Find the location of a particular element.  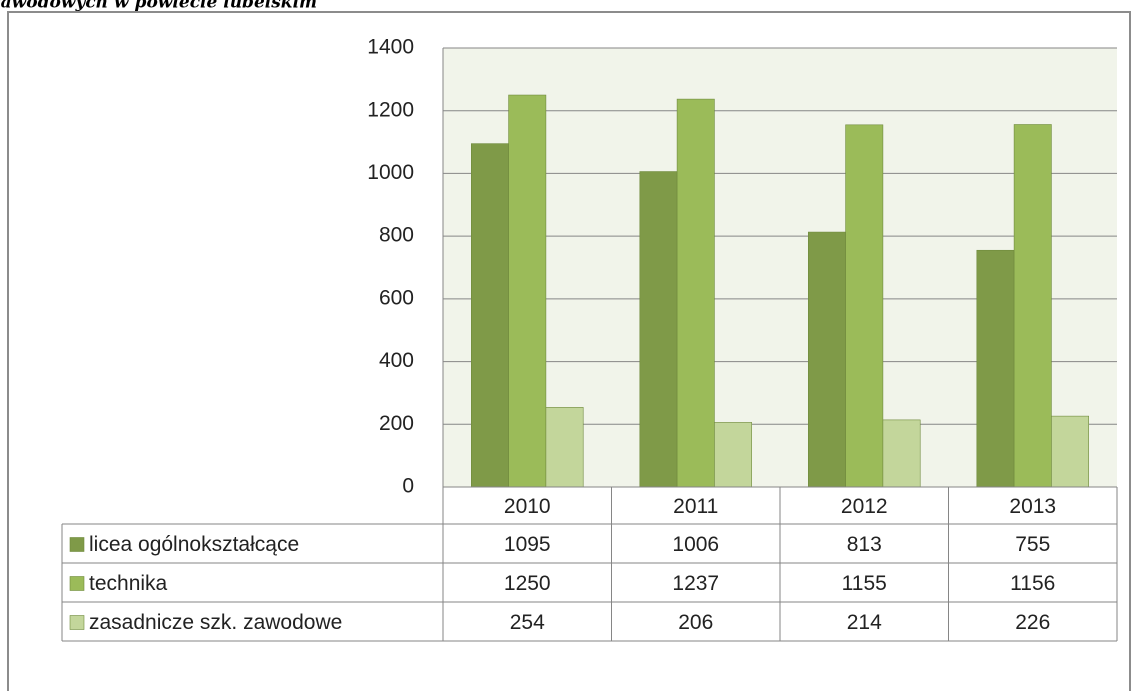

legend-label: technika is located at coordinates (128, 583).